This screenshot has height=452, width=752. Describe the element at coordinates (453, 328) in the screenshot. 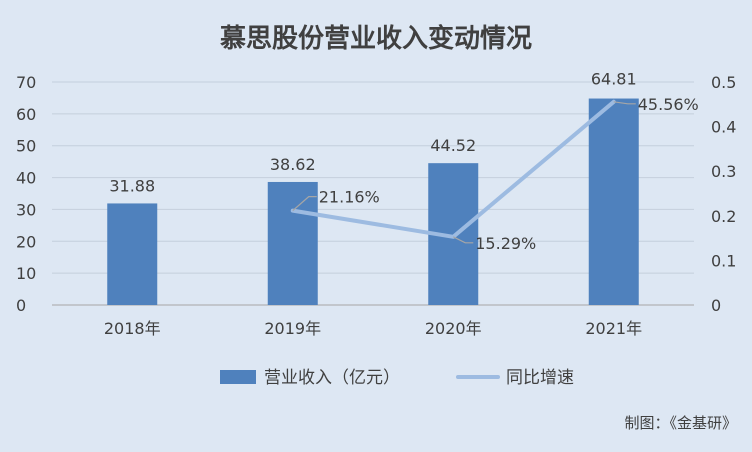

I see `category-label: 2020年` at that location.